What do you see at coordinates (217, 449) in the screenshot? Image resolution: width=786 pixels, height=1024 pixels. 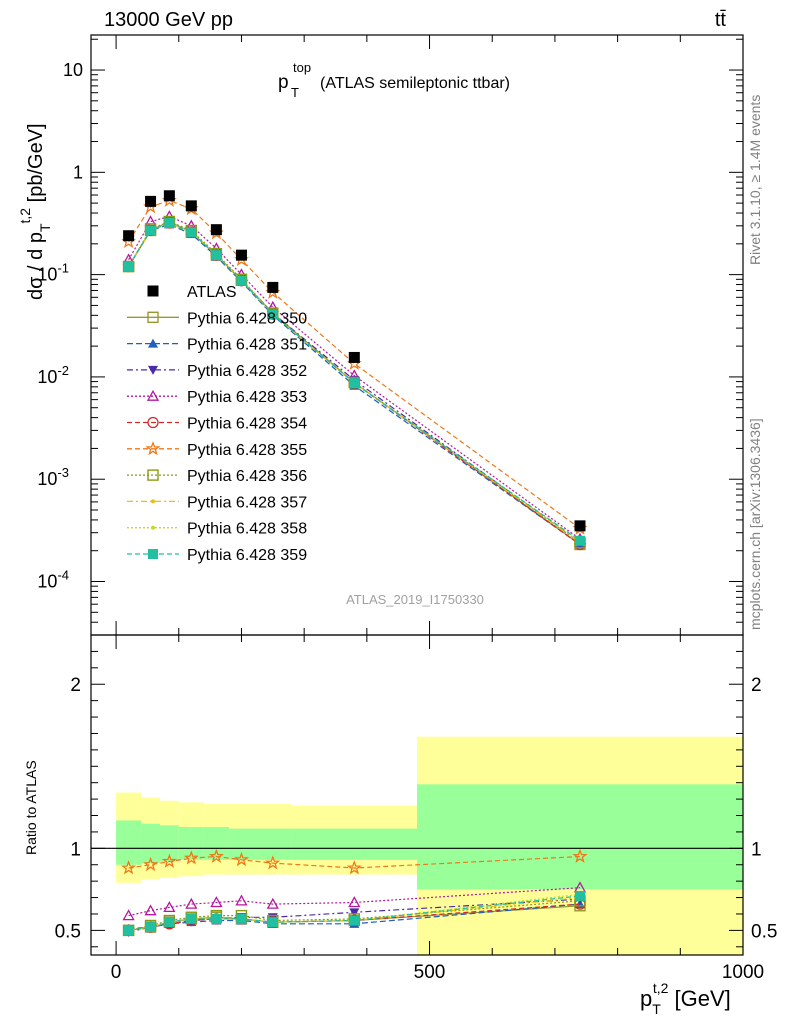 I see `legend-entry: Pythia 6.428 355` at bounding box center [217, 449].